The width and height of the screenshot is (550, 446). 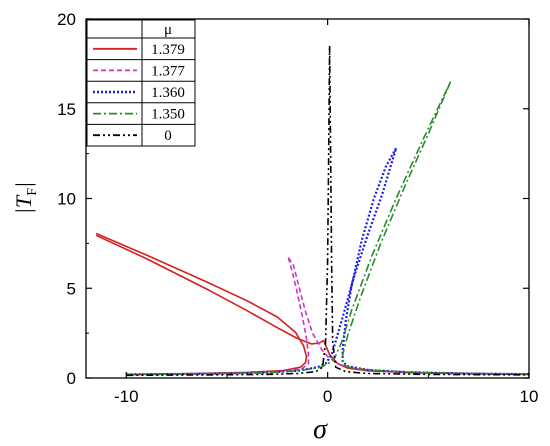 I want to click on x-tick-label: -10, so click(x=126, y=396).